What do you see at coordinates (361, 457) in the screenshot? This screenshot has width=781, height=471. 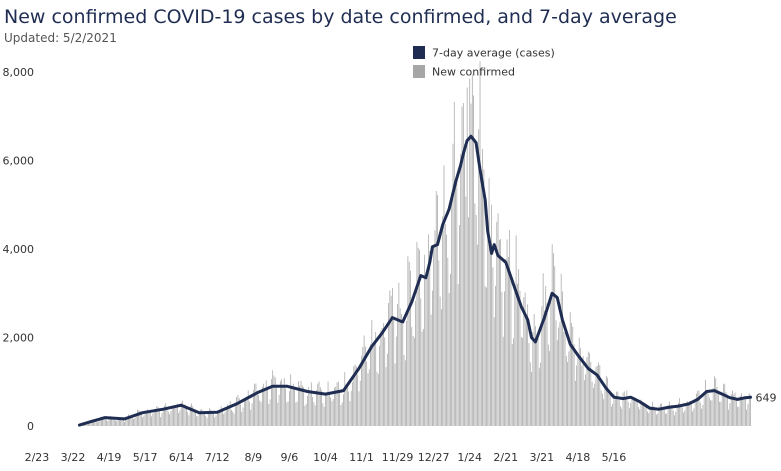 I see `x-tick-label: 11/1` at bounding box center [361, 457].